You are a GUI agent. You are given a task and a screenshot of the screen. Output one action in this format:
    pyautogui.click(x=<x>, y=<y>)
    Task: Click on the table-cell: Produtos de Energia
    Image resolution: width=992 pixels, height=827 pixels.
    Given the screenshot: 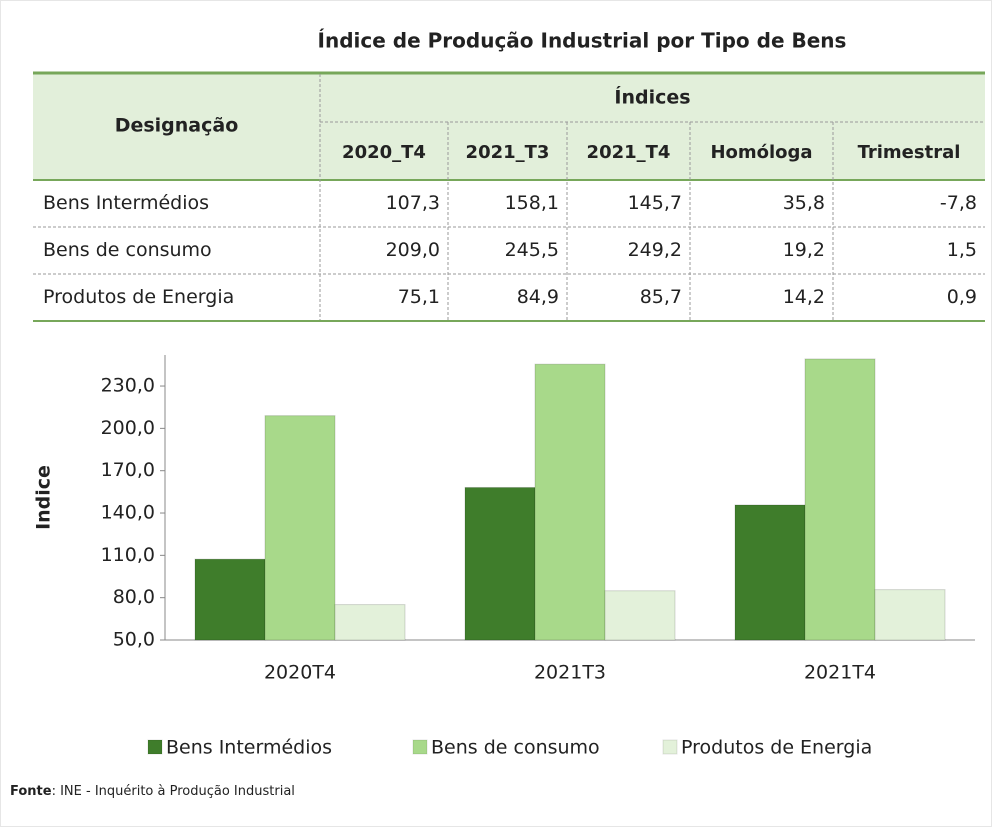 What is the action you would take?
    pyautogui.click(x=138, y=297)
    